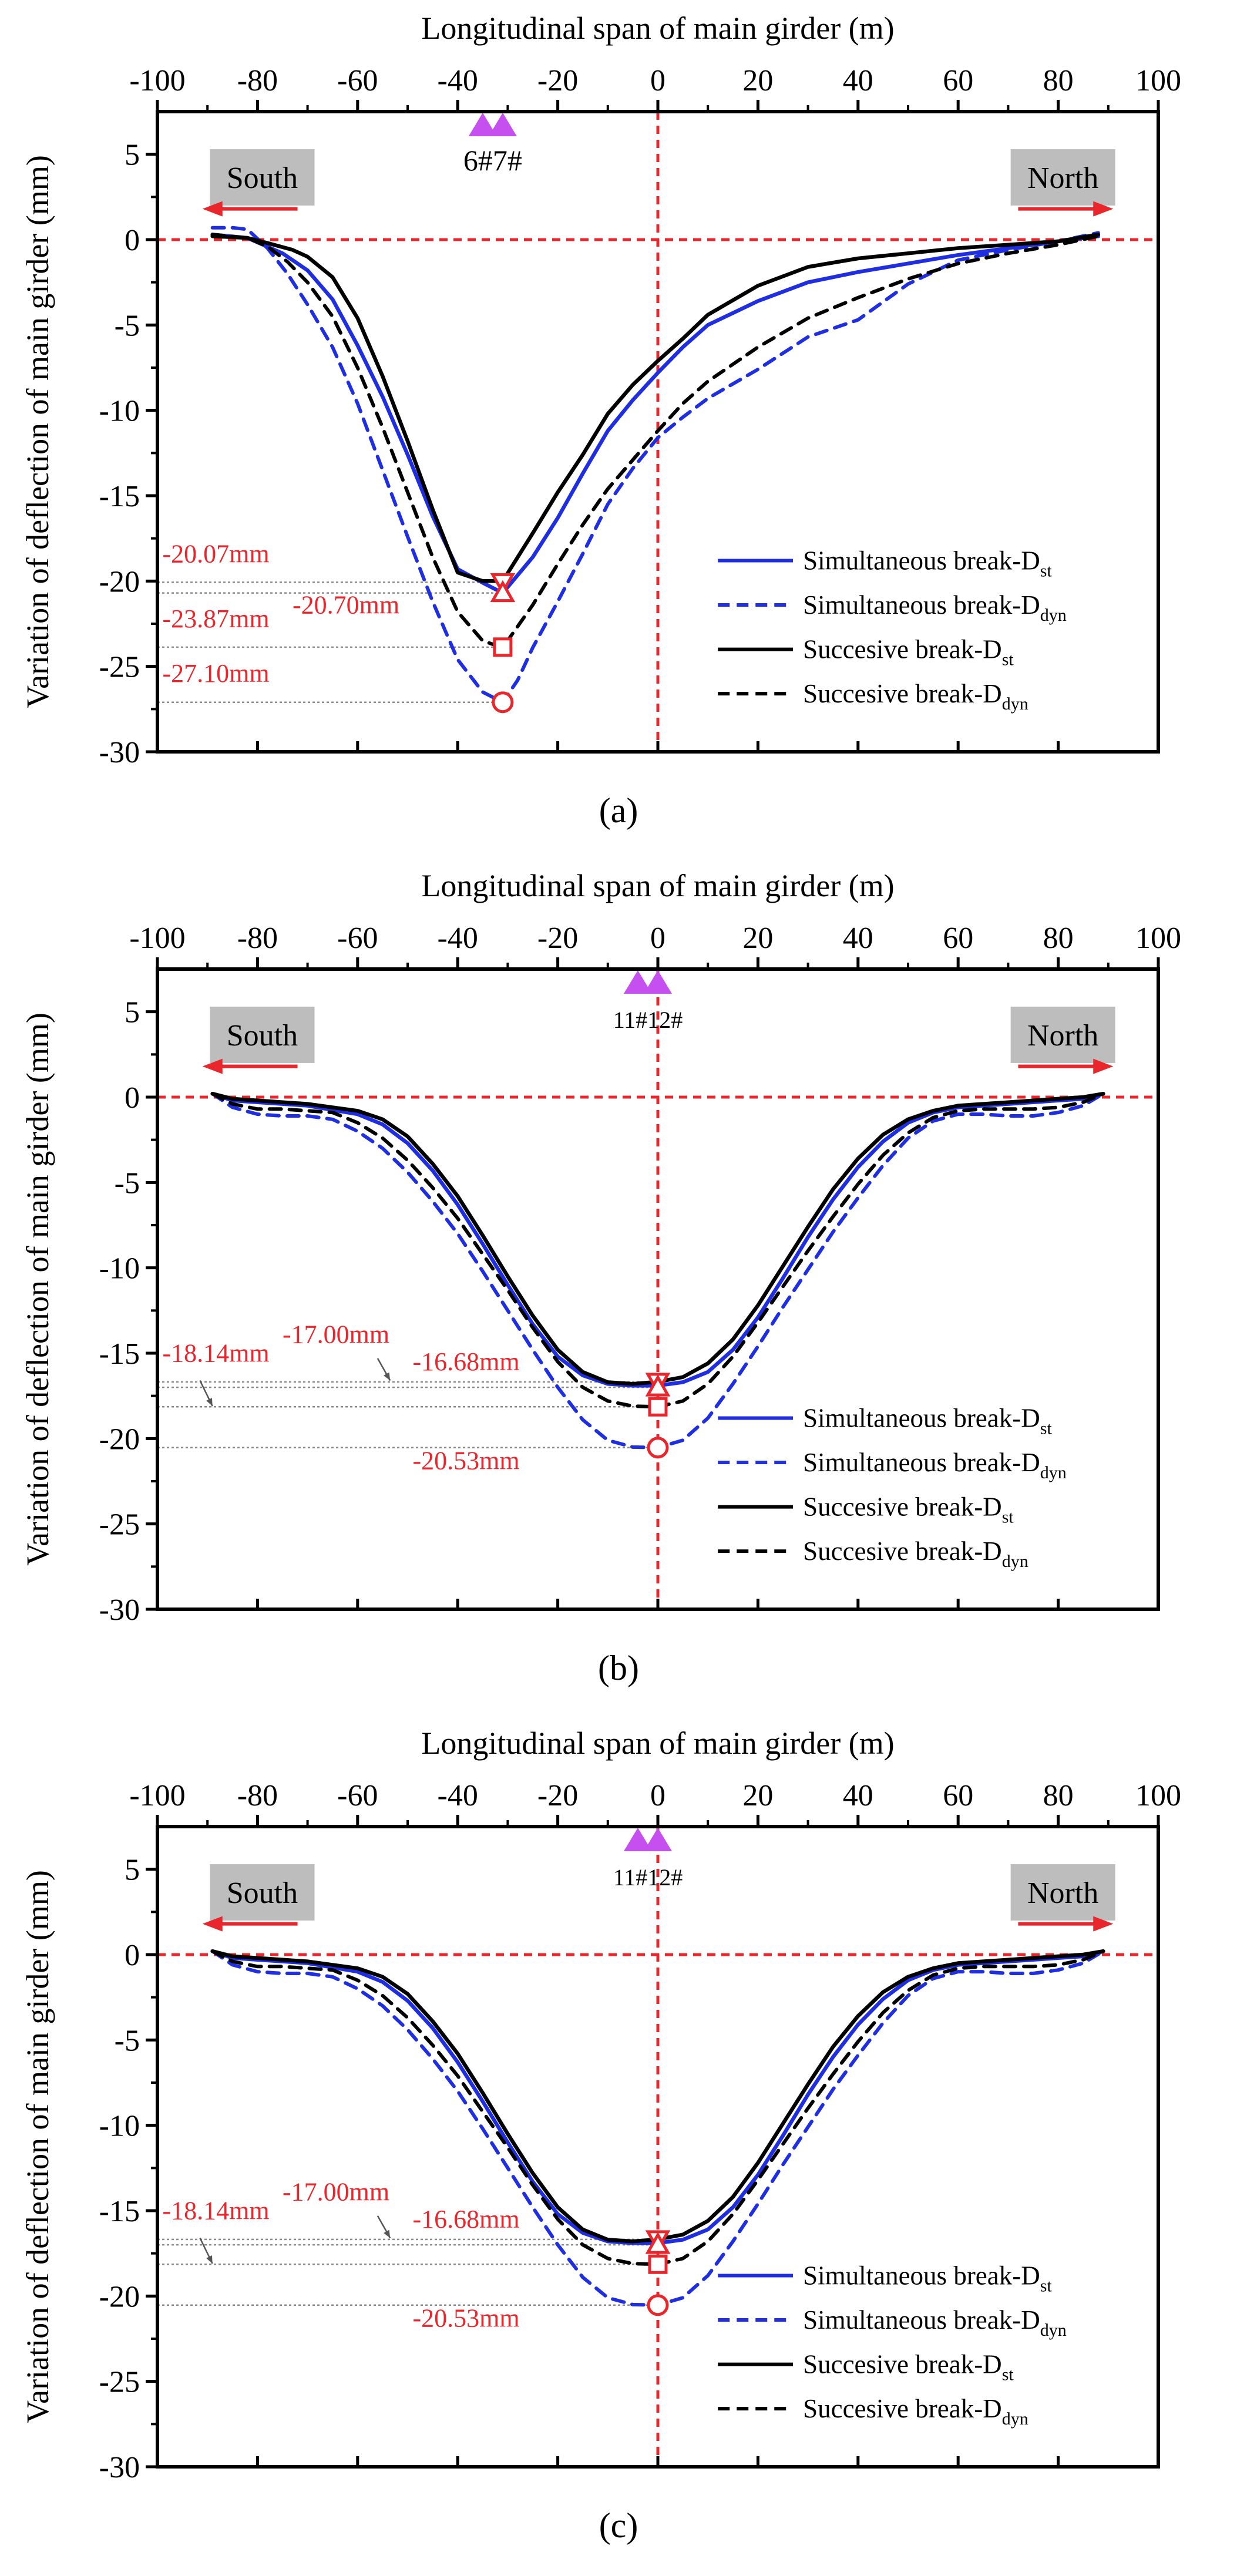 The width and height of the screenshot is (1237, 2576). I want to click on y-tick-label: 5, so click(132, 1870).